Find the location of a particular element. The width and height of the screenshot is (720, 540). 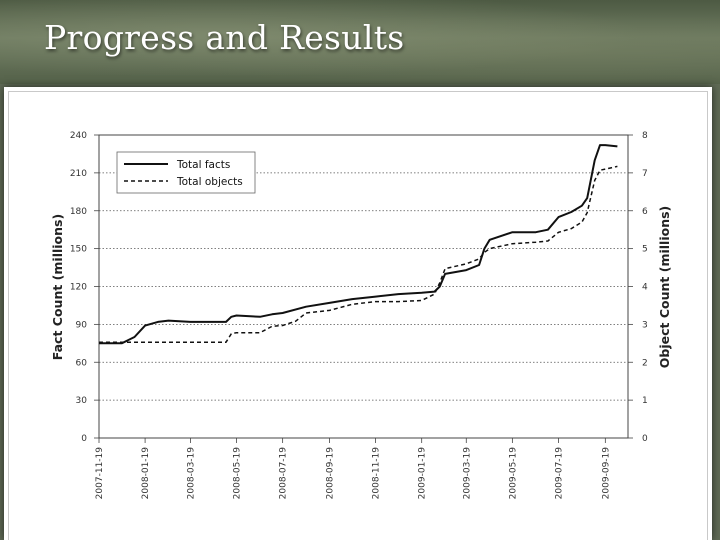

x-tick-label: 2008-03-19 is located at coordinates (191, 473).